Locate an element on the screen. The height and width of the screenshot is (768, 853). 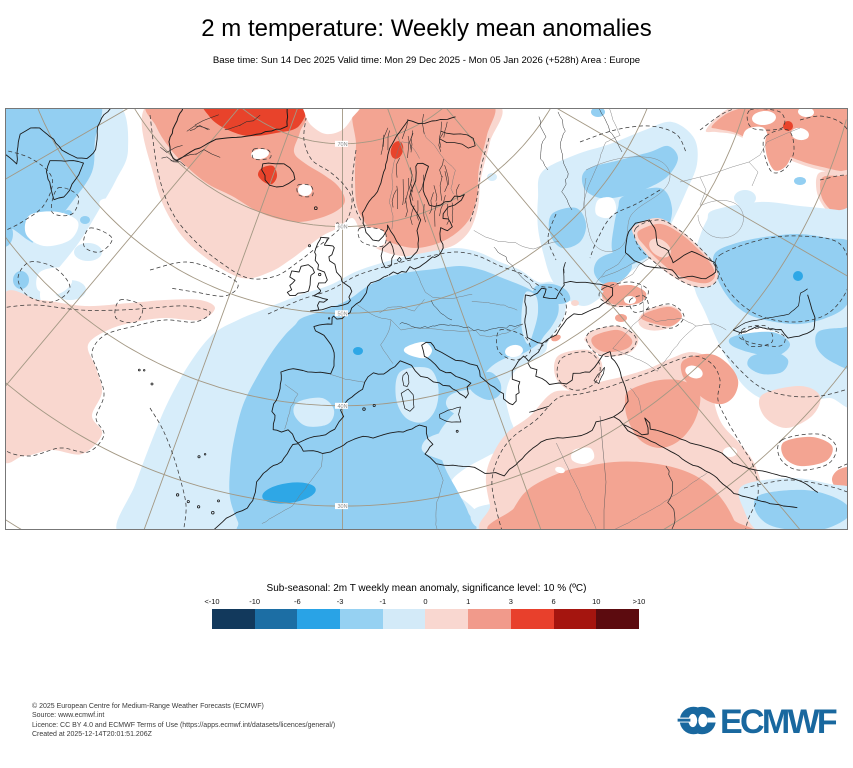
svg-text: 70N is located at coordinates (342, 145).